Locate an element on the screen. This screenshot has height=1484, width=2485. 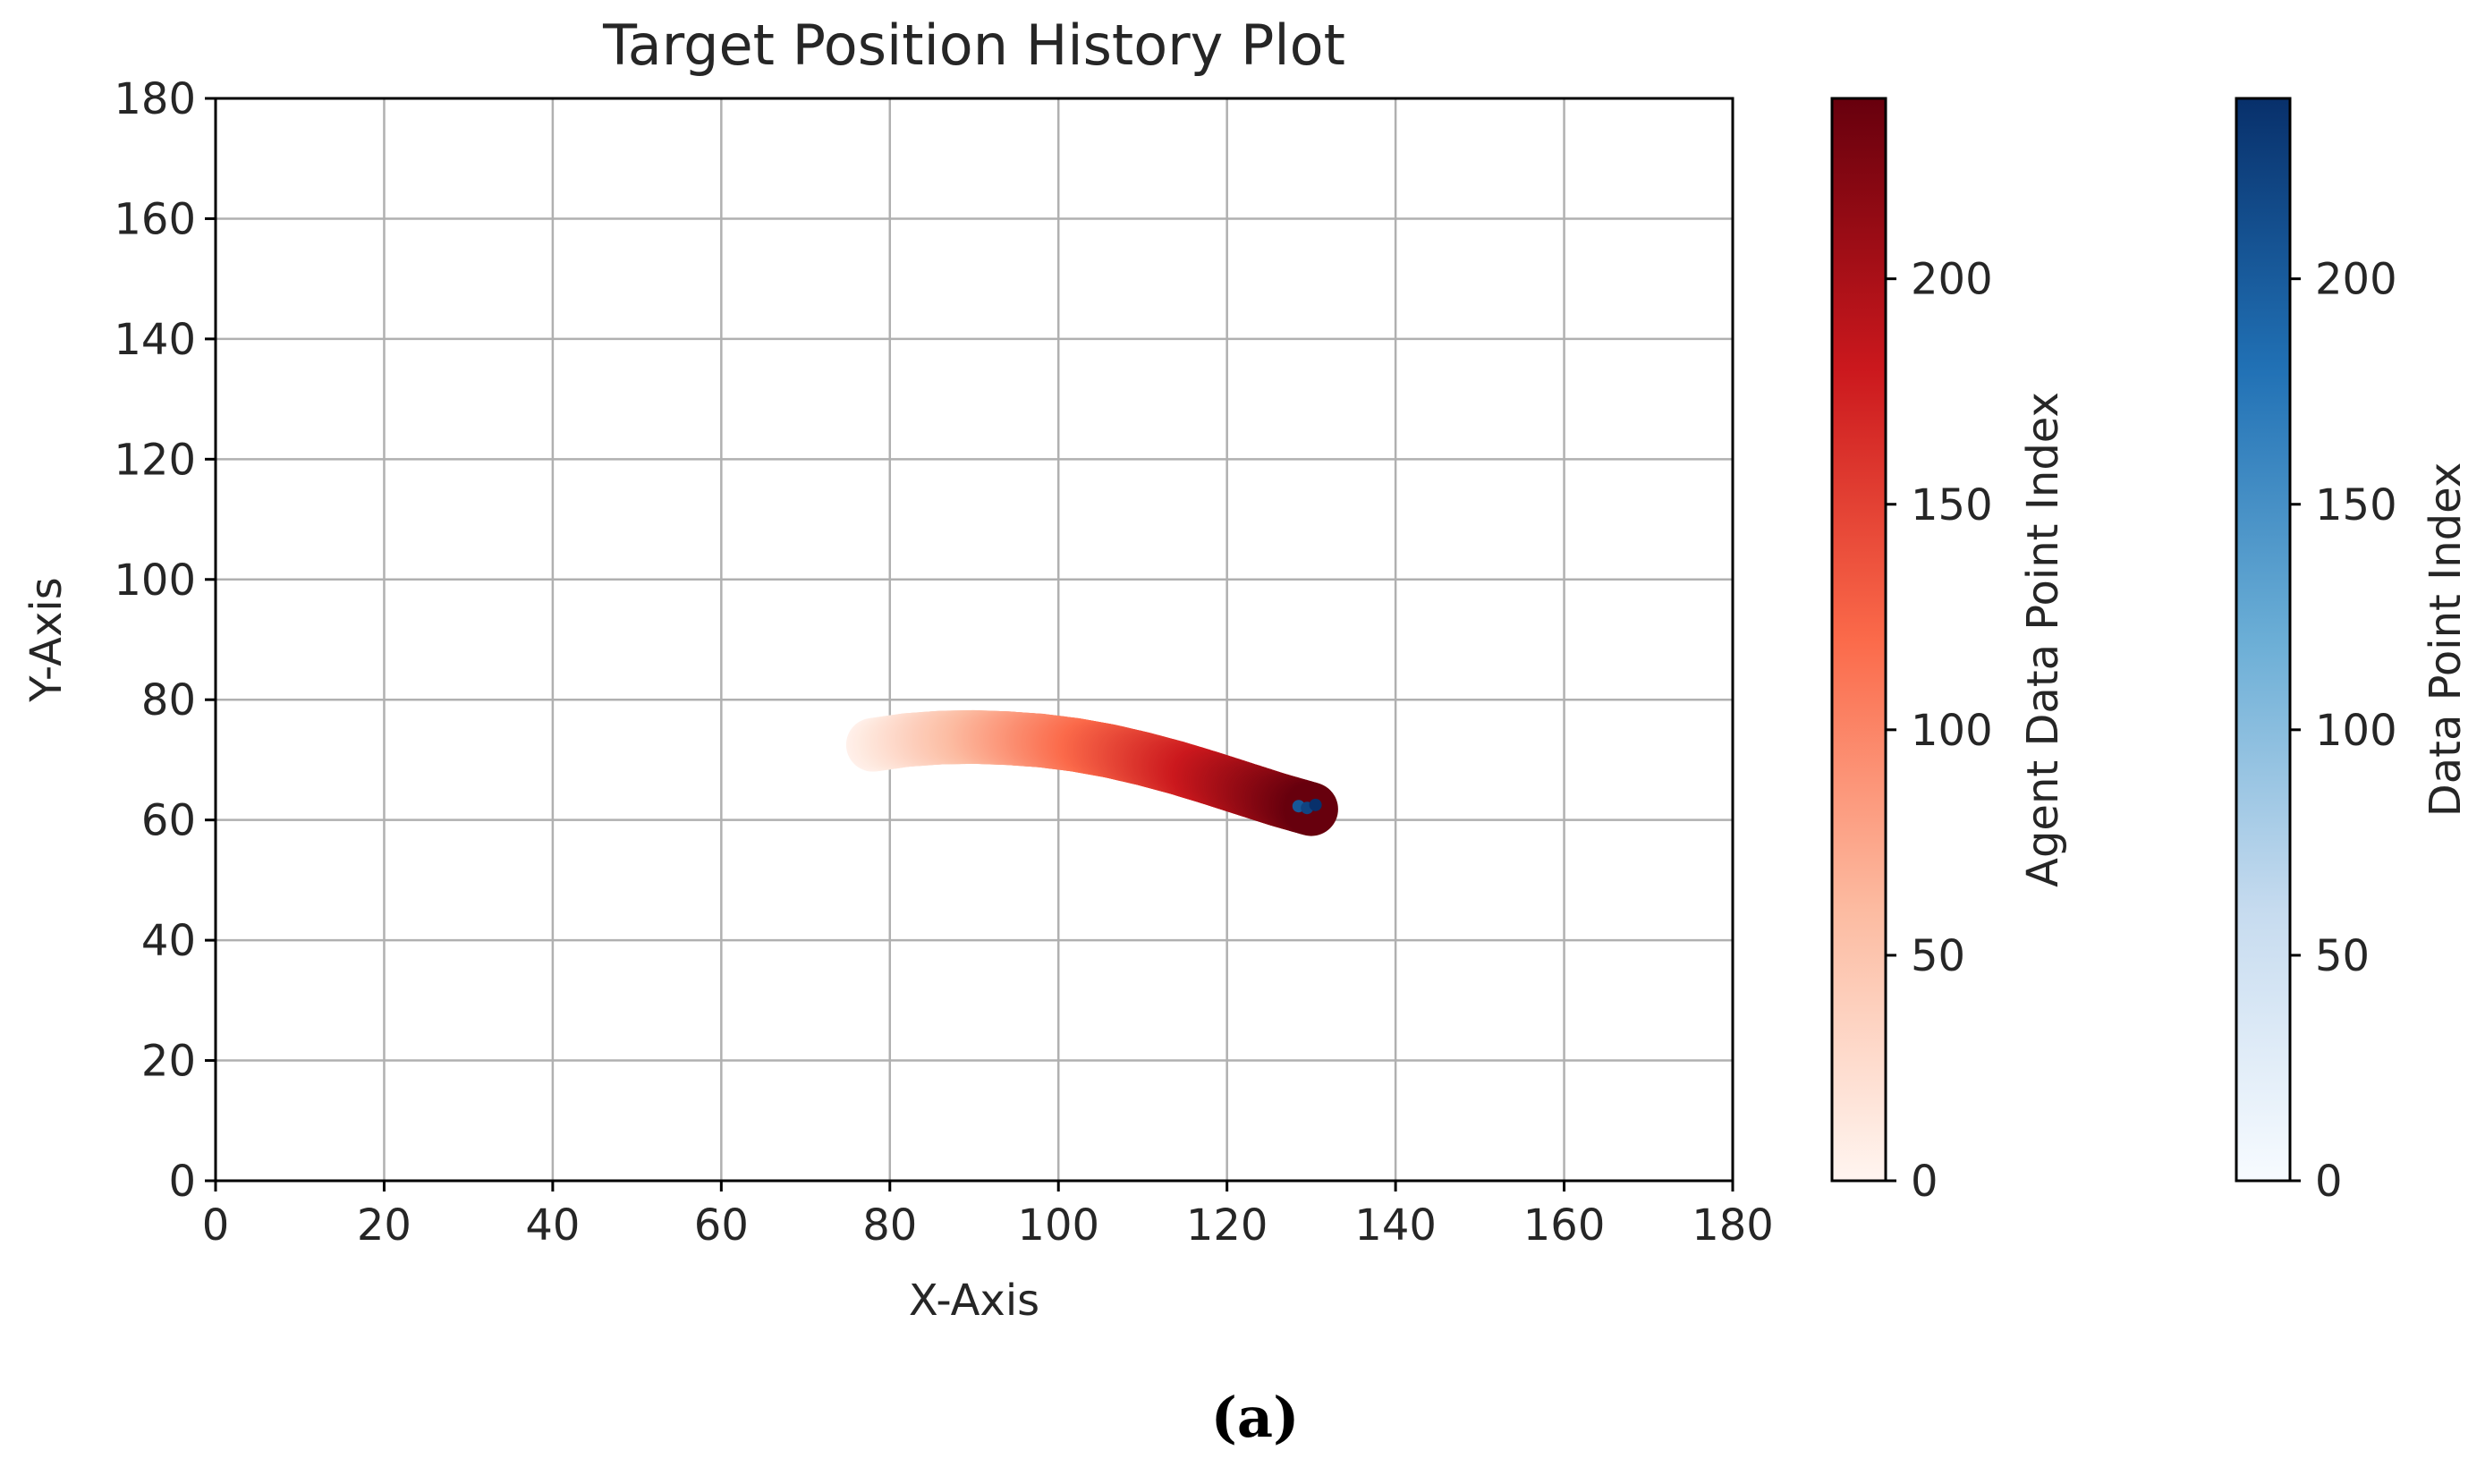
agent-colorbar is located at coordinates (1858, 640).